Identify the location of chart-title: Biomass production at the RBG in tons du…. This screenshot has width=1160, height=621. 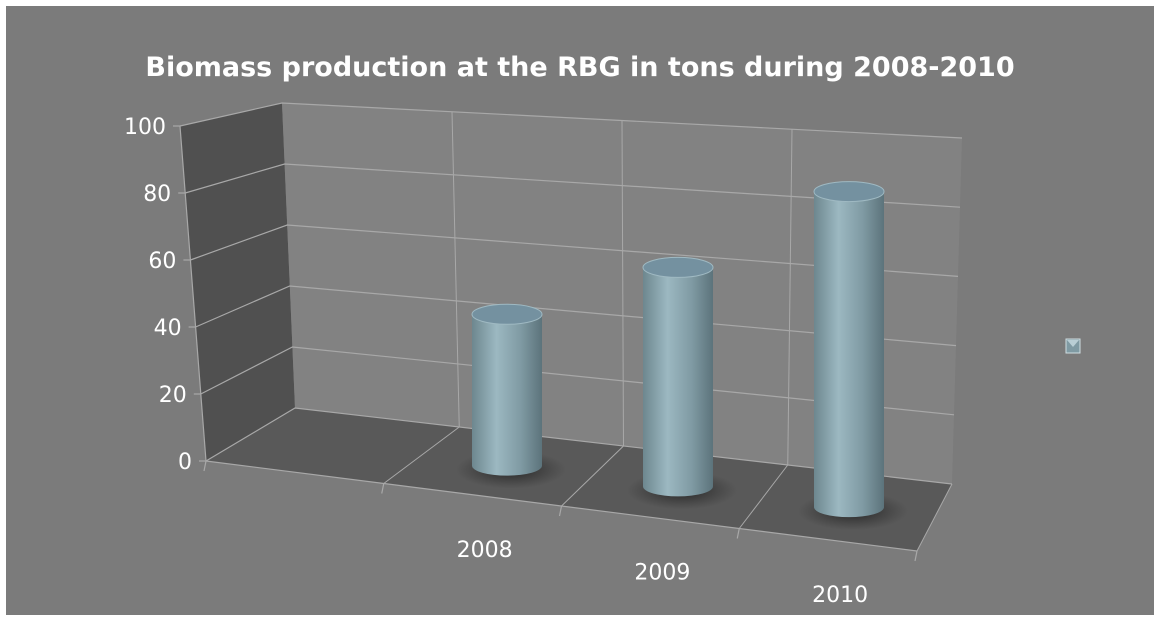
(580, 67).